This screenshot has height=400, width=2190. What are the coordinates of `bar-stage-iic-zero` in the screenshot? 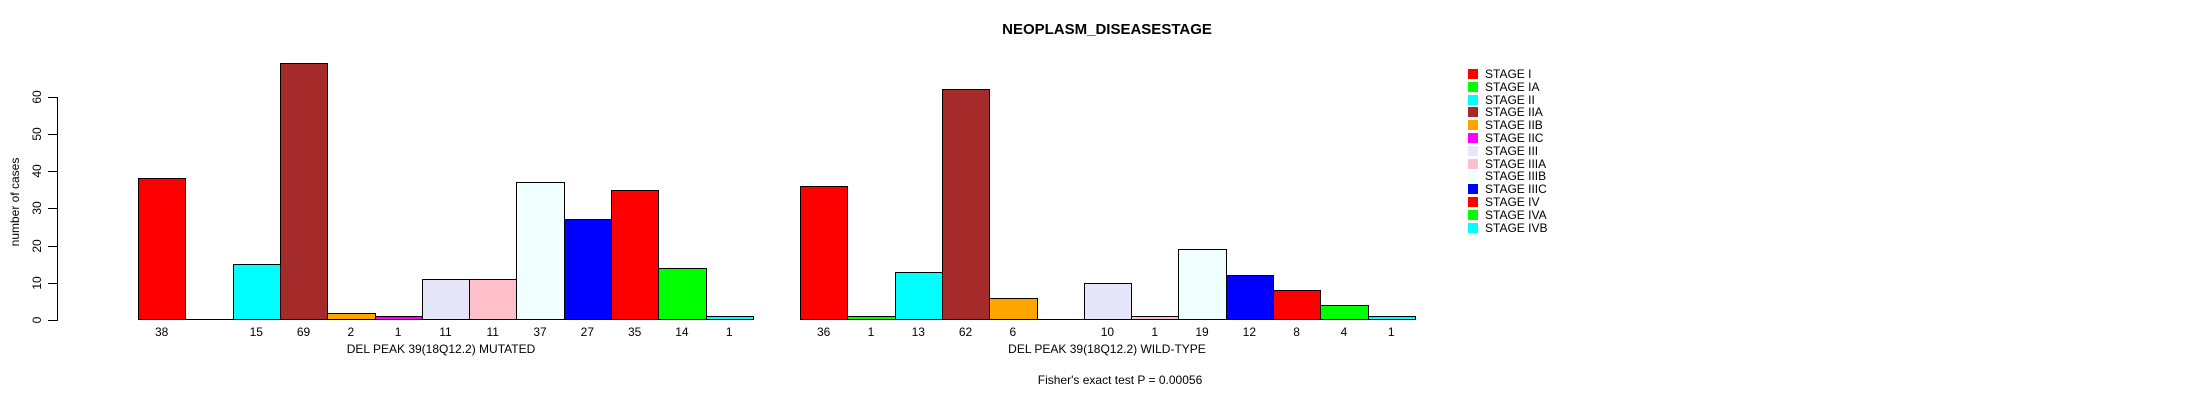 It's located at (1061, 319).